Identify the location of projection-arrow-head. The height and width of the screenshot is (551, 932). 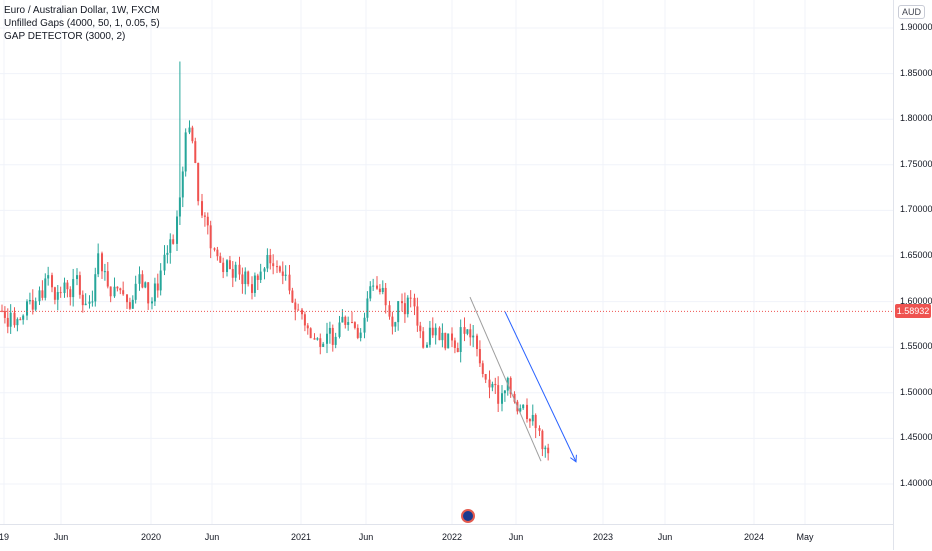
(573, 458).